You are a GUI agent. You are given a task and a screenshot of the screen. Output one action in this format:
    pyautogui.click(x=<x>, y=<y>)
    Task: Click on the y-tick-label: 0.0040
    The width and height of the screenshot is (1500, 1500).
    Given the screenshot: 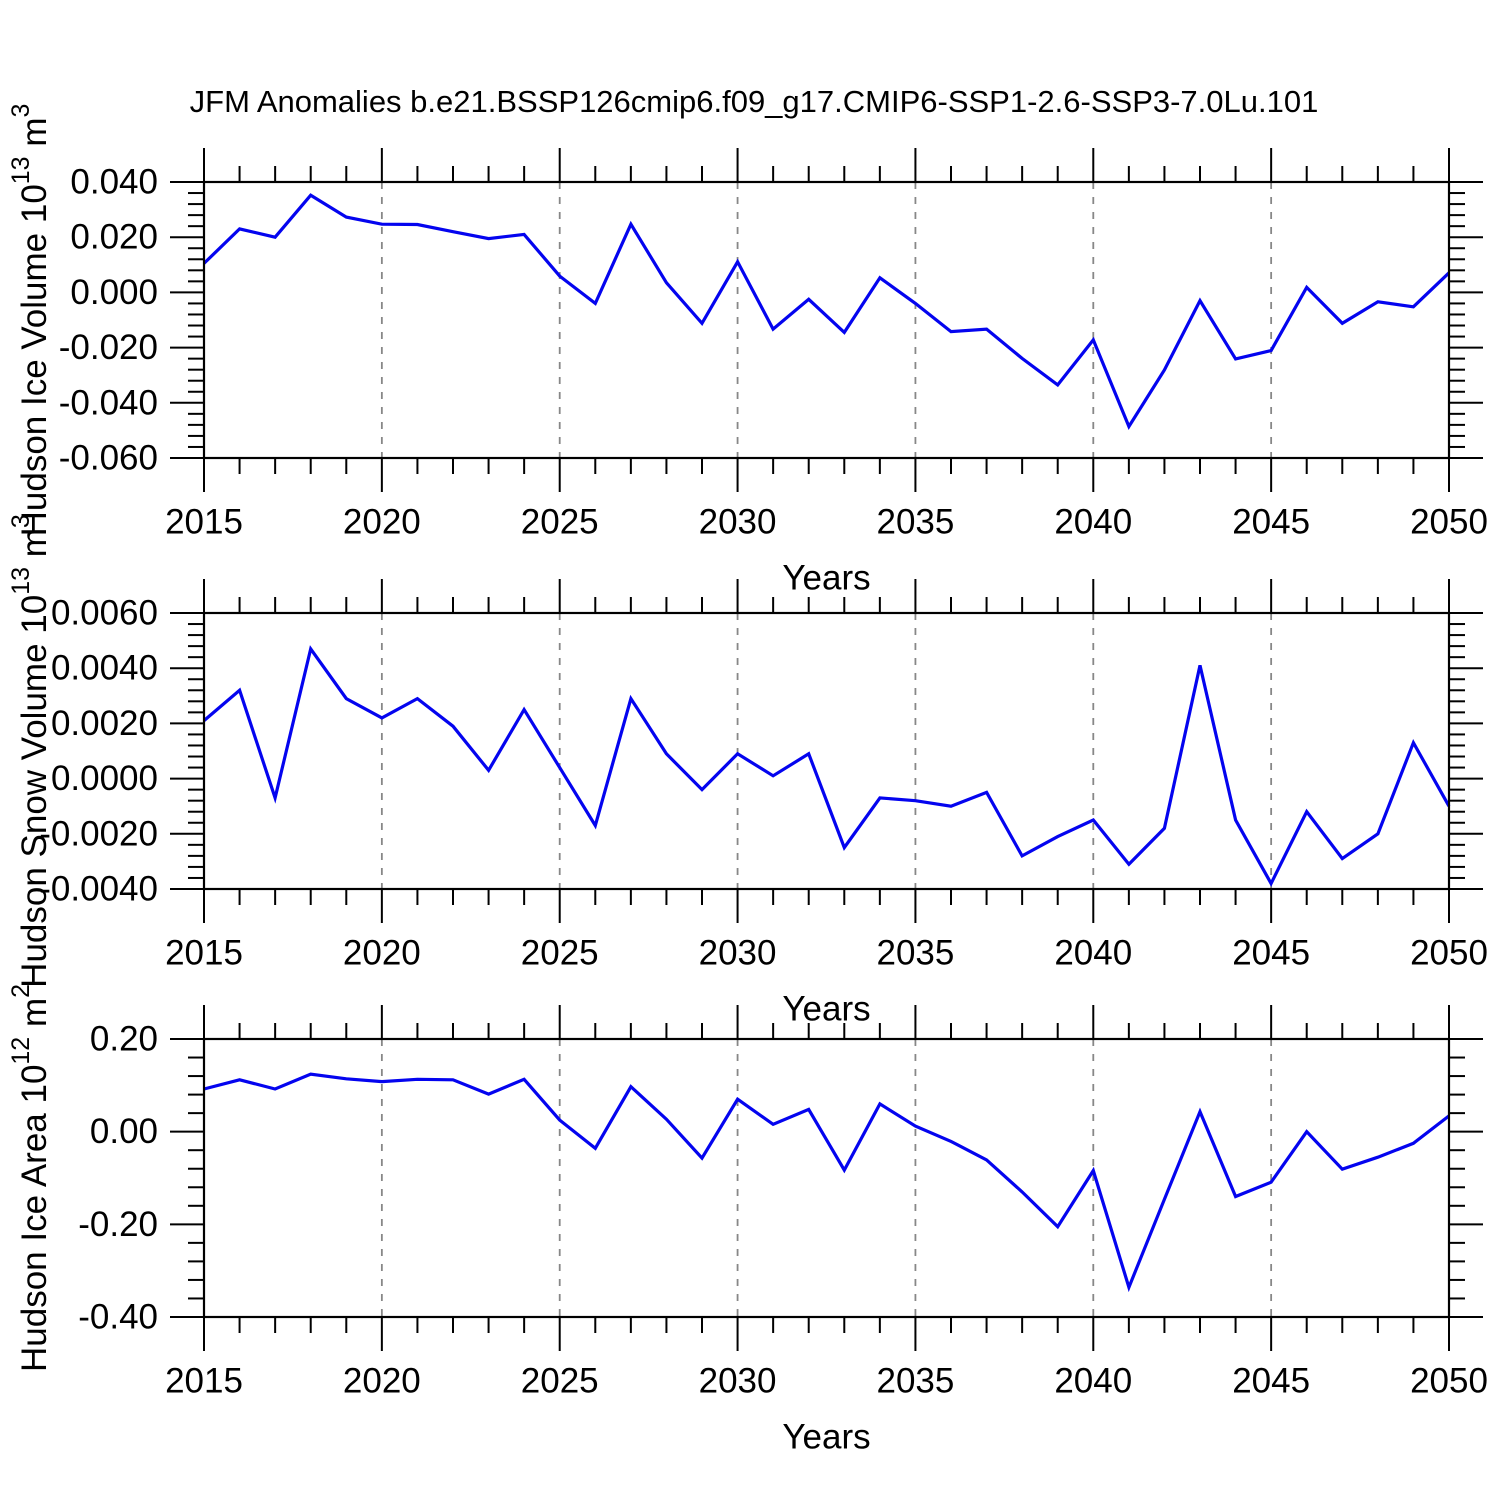 What is the action you would take?
    pyautogui.click(x=104, y=668)
    